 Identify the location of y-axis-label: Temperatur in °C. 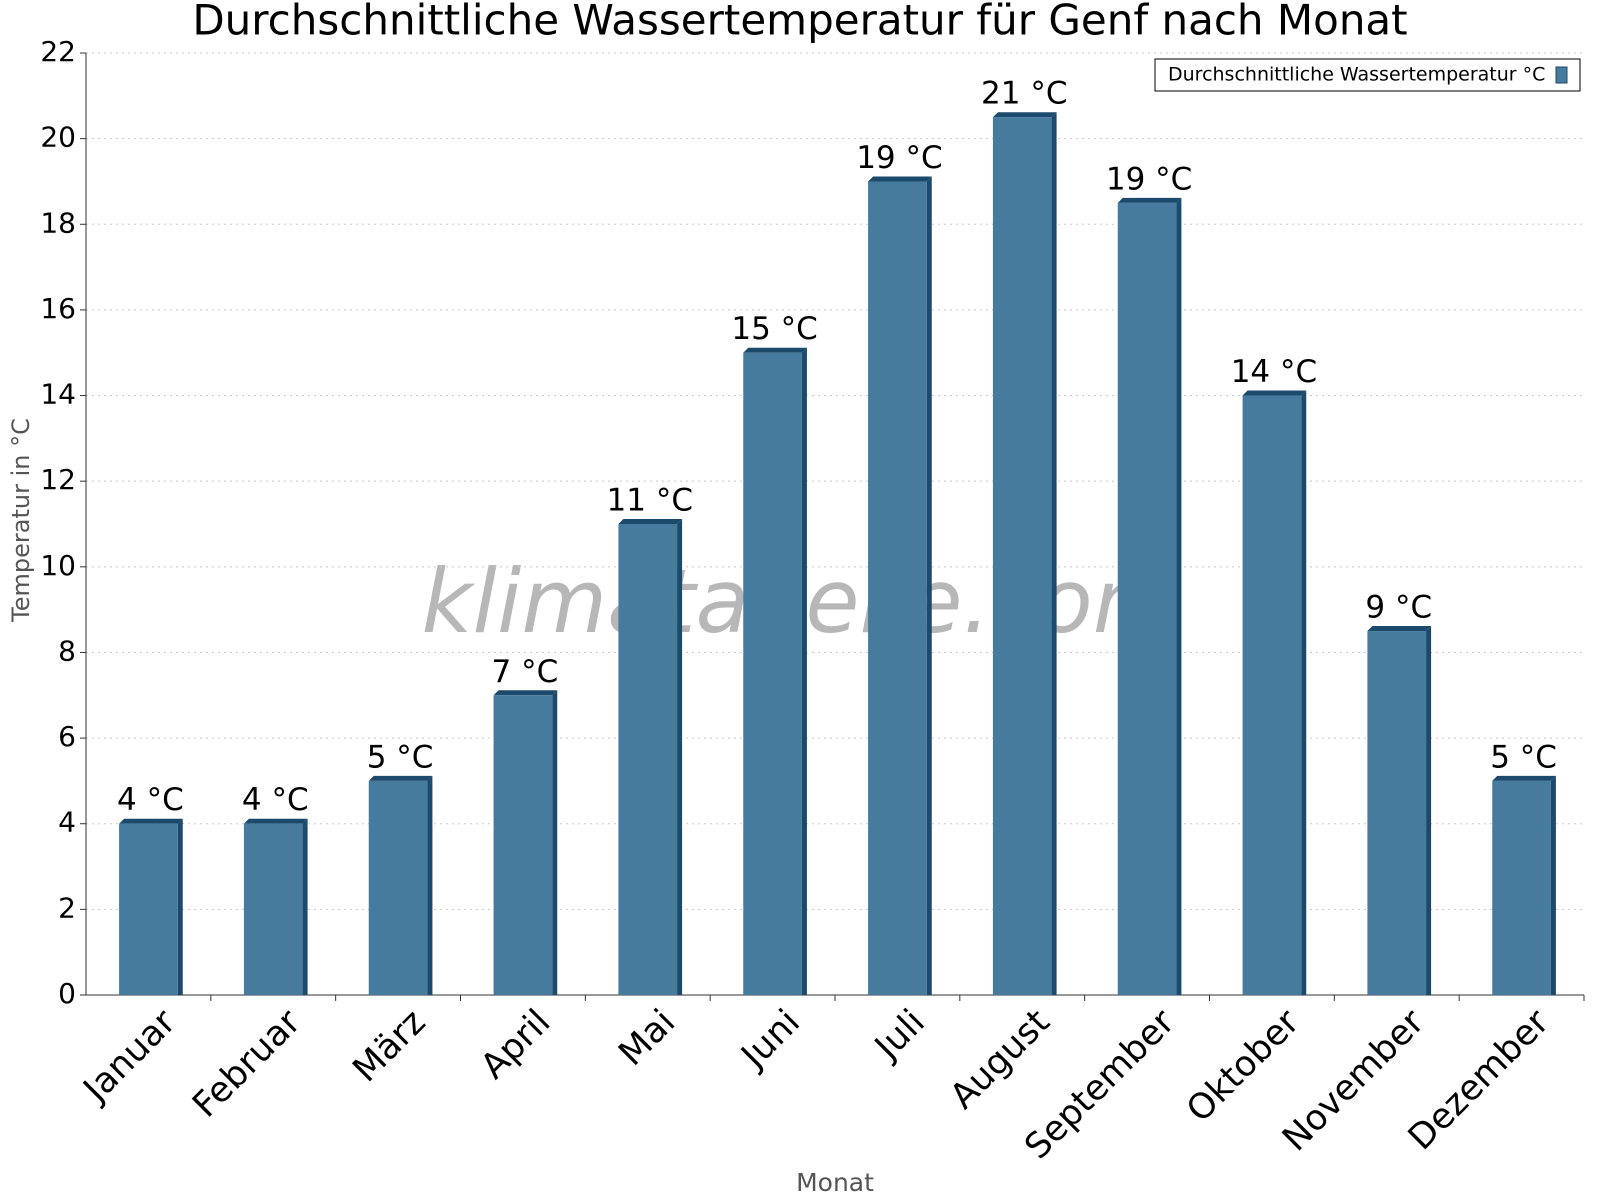
(21, 520).